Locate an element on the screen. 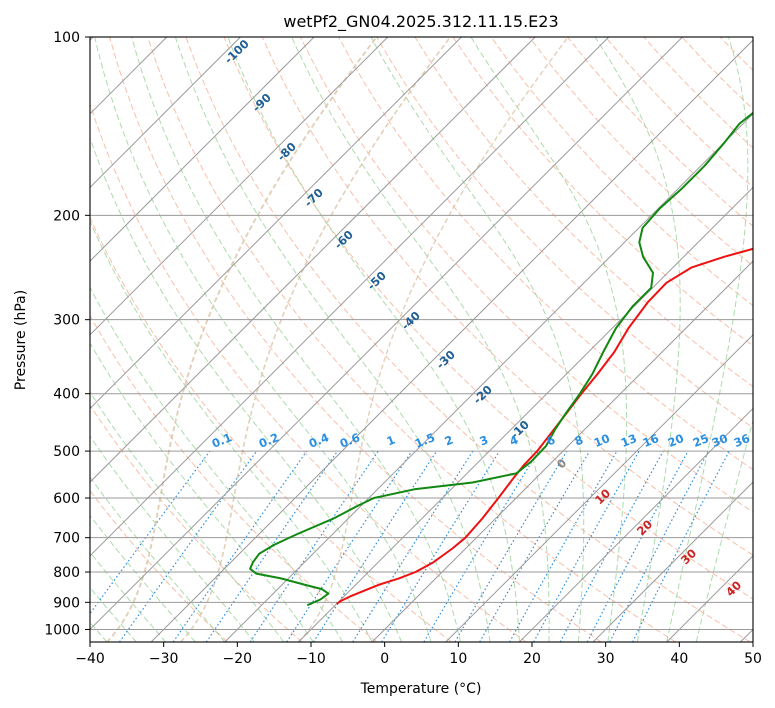 The width and height of the screenshot is (775, 708). y-tick-label: 1000 is located at coordinates (62, 630).